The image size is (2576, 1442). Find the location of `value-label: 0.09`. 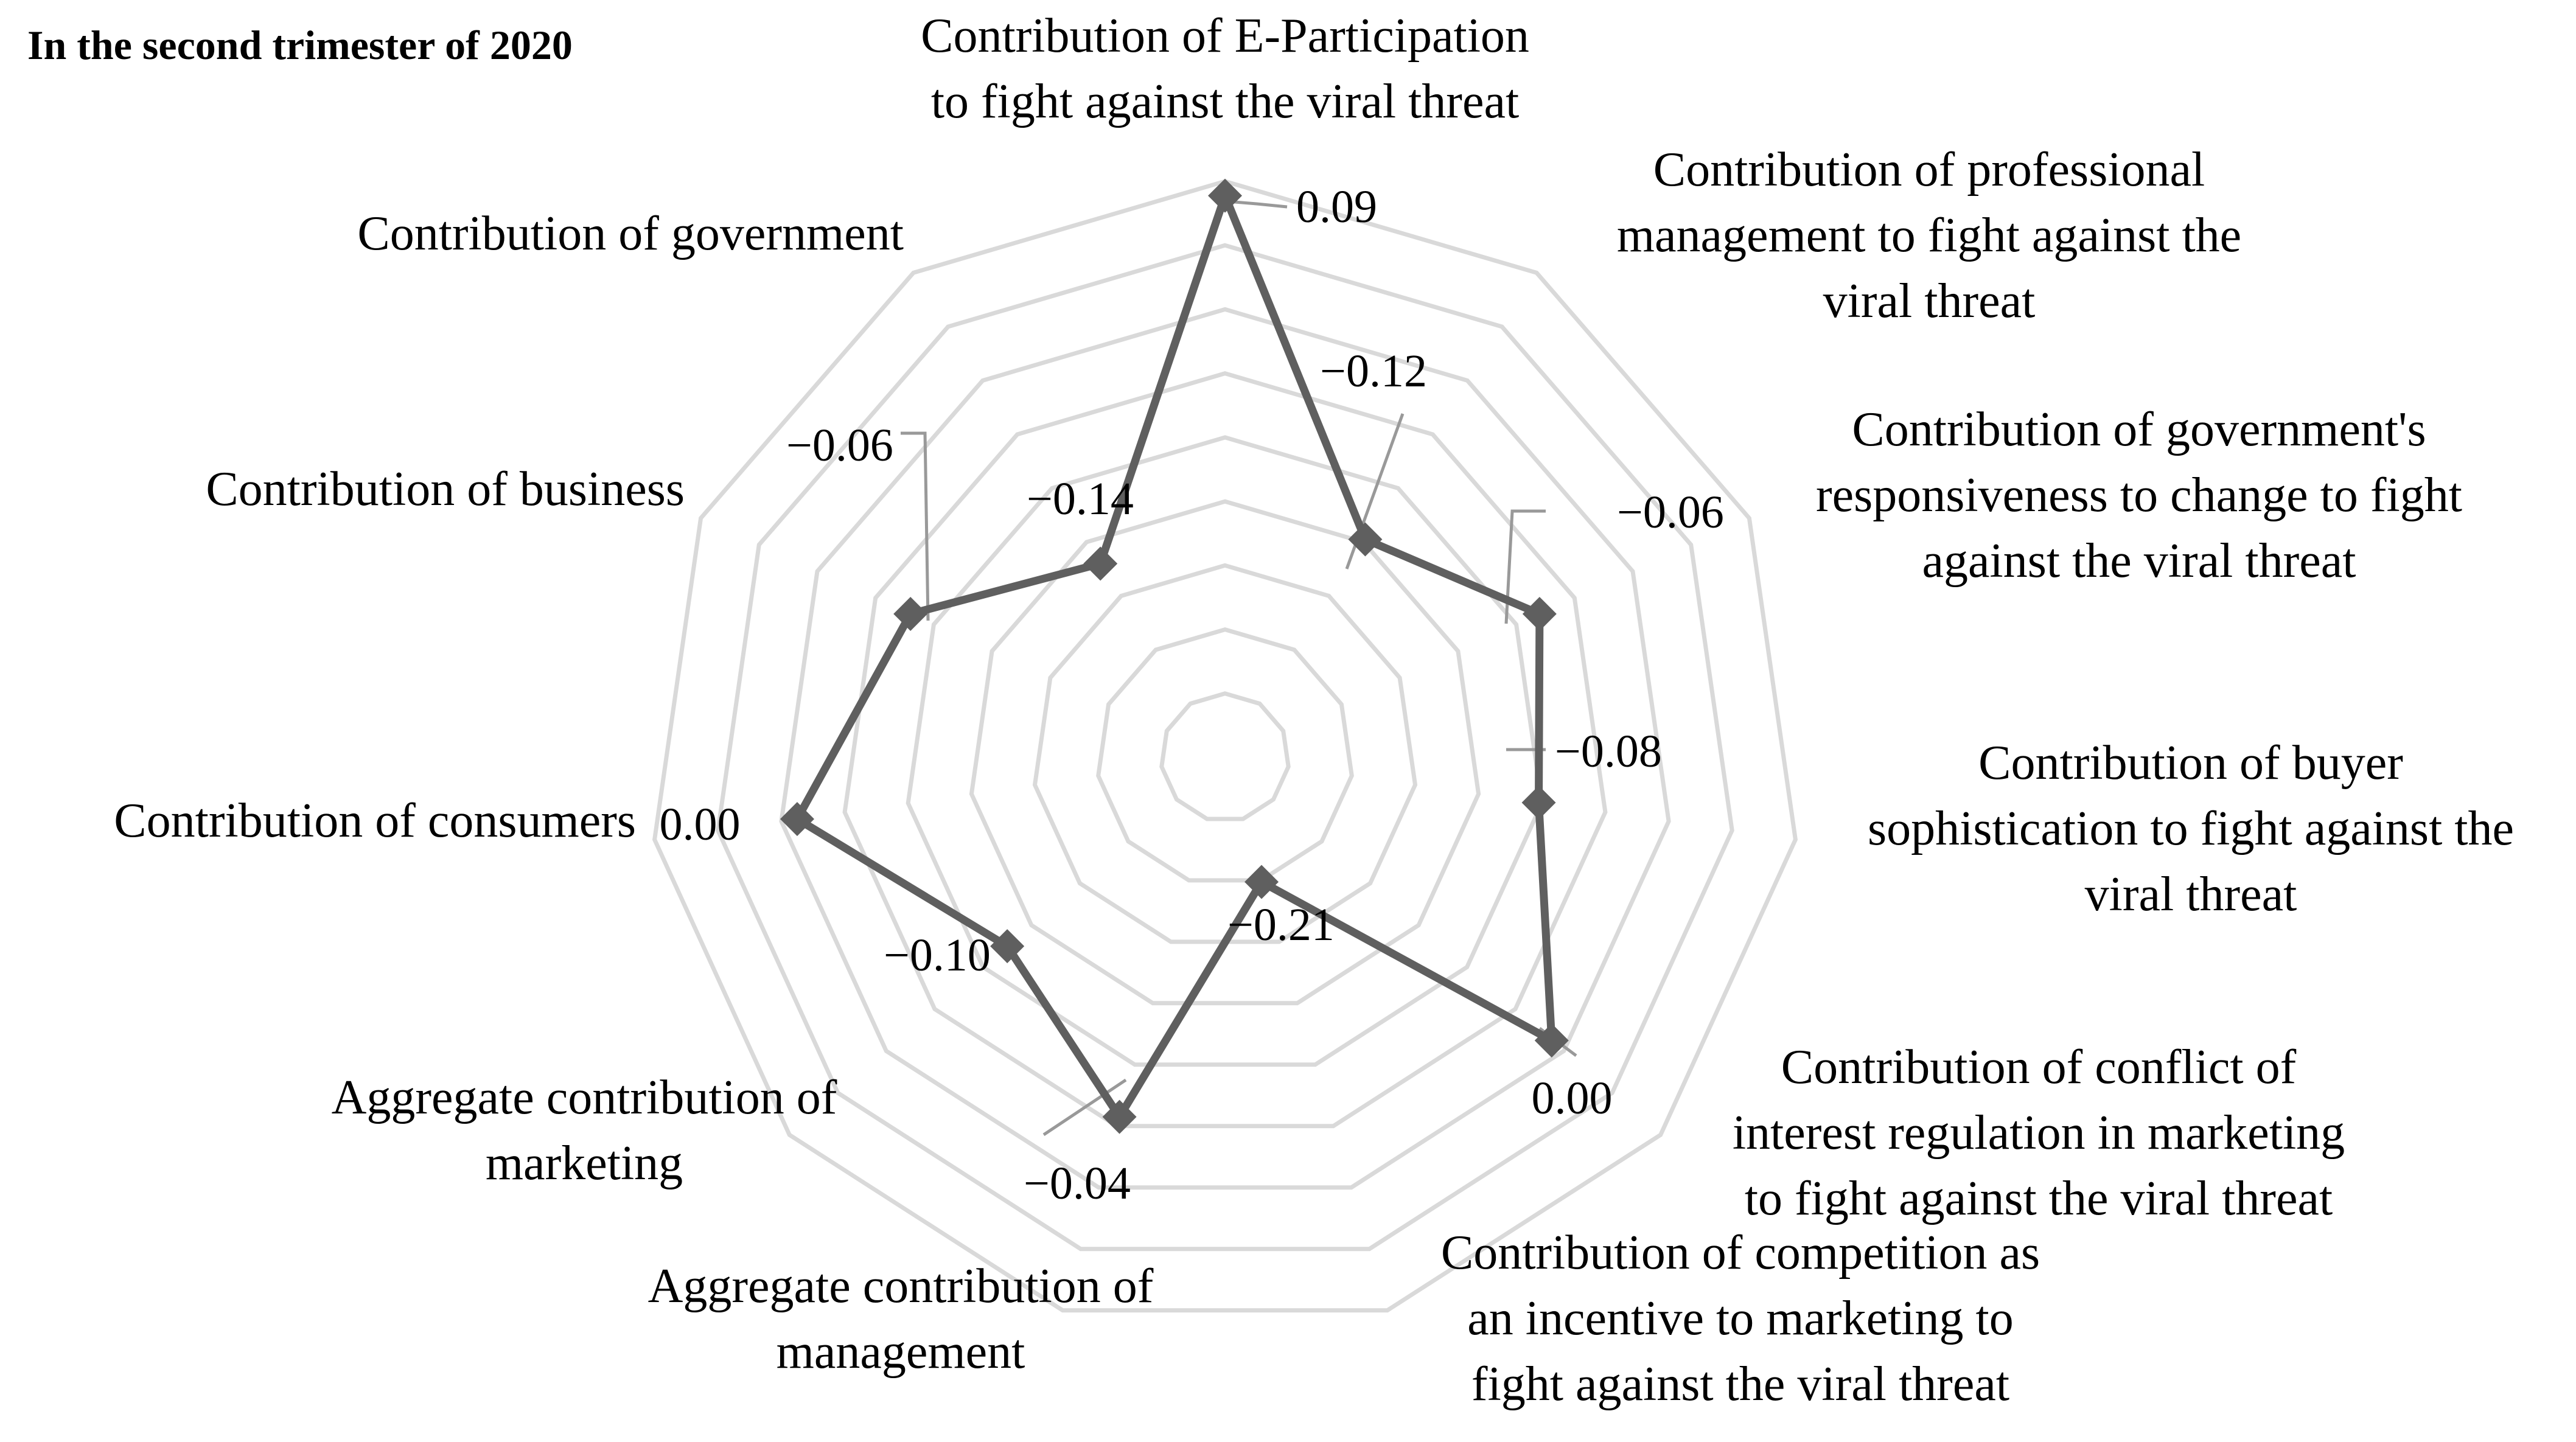

value-label: 0.09 is located at coordinates (1336, 206).